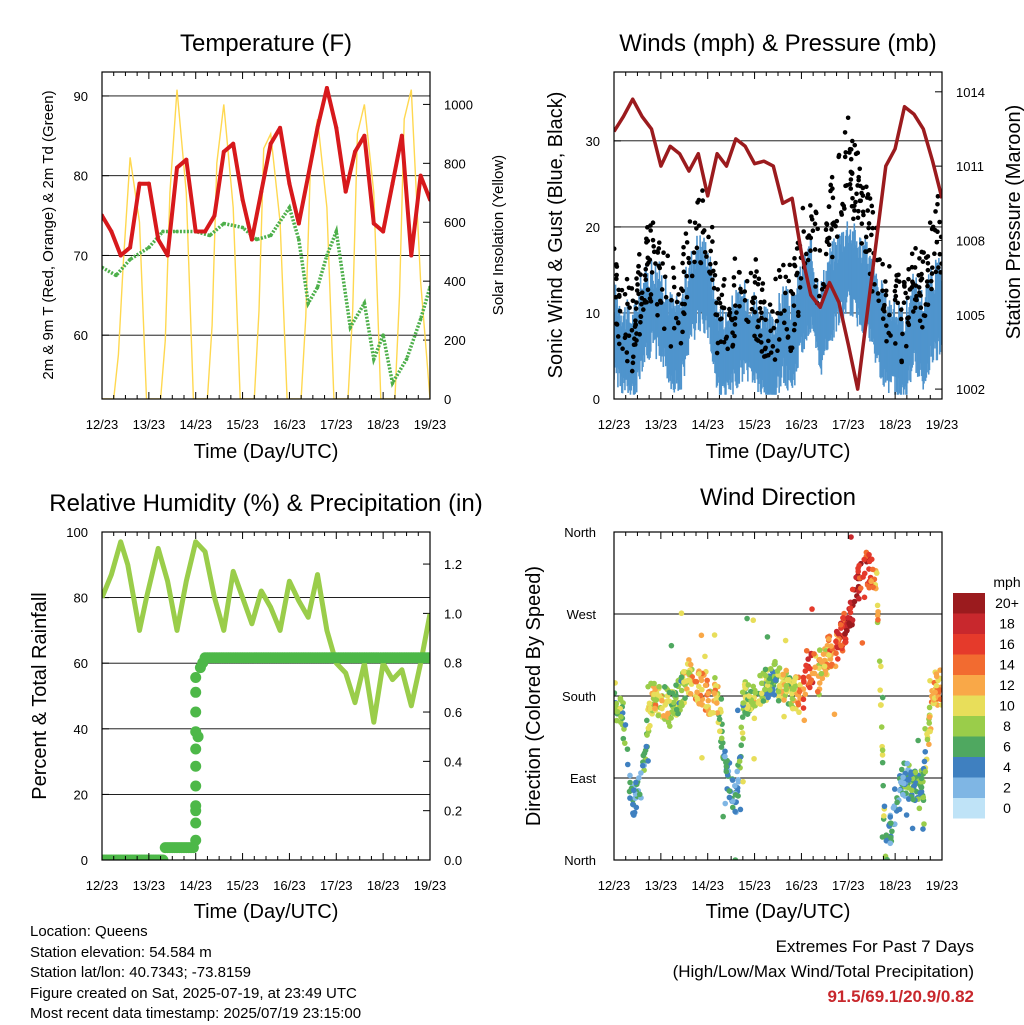  Describe the element at coordinates (81, 176) in the screenshot. I see `temp-ytick-label: 80` at that location.